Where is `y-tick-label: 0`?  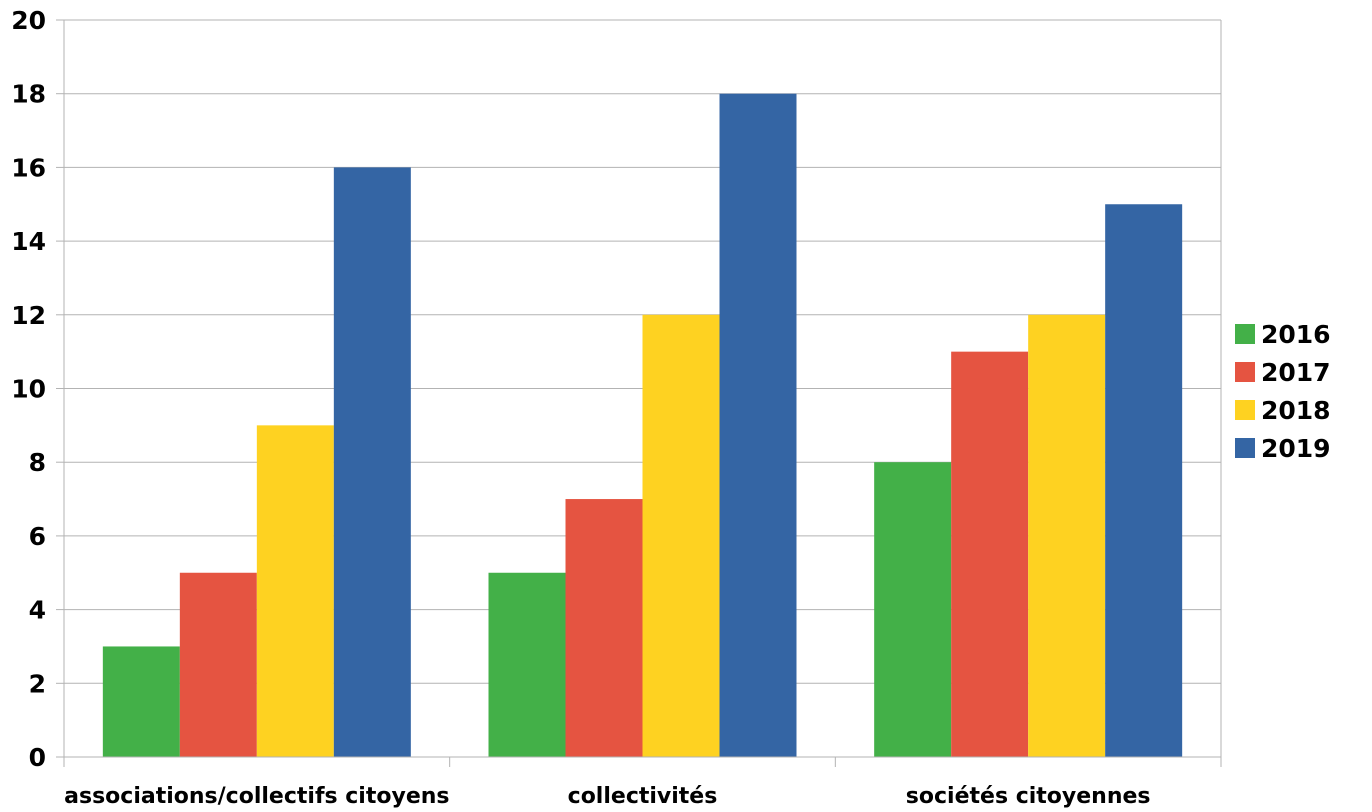 y-tick-label: 0 is located at coordinates (37, 757).